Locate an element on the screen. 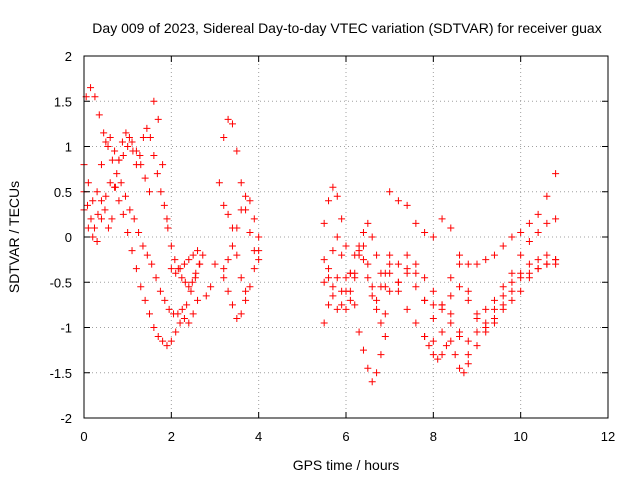 The width and height of the screenshot is (640, 480). series-track-m is located at coordinates (473, 219).